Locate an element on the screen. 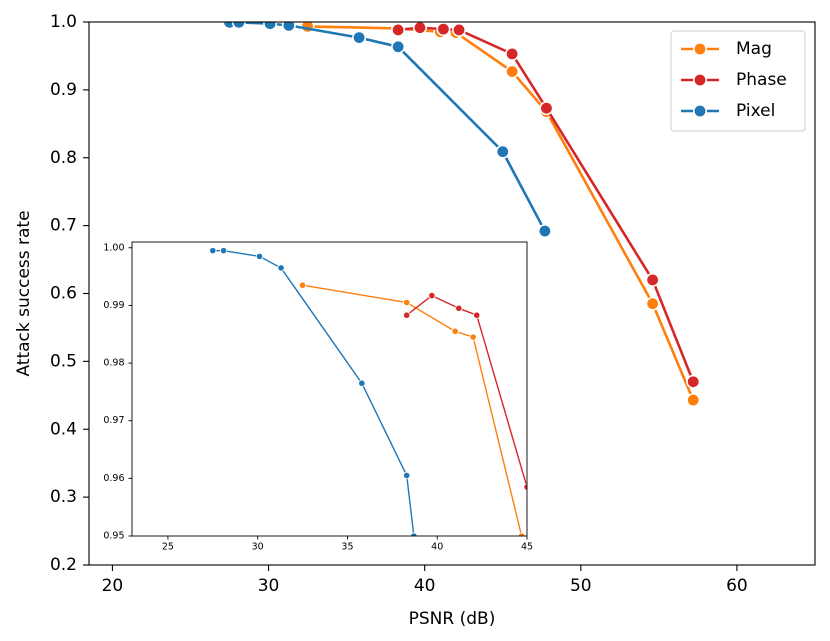  inset-x-tick-label: 25 is located at coordinates (168, 547).